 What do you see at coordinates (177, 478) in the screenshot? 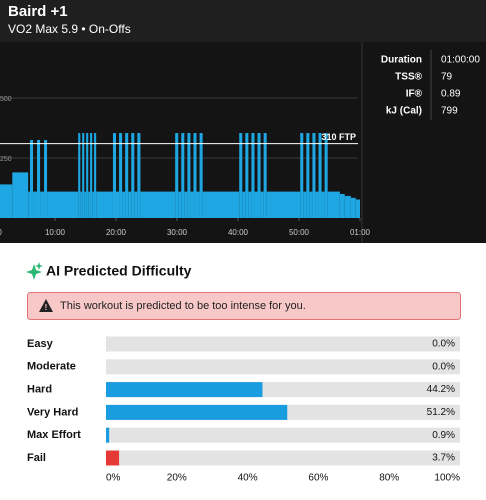
I see `x-tick-label: 20%` at bounding box center [177, 478].